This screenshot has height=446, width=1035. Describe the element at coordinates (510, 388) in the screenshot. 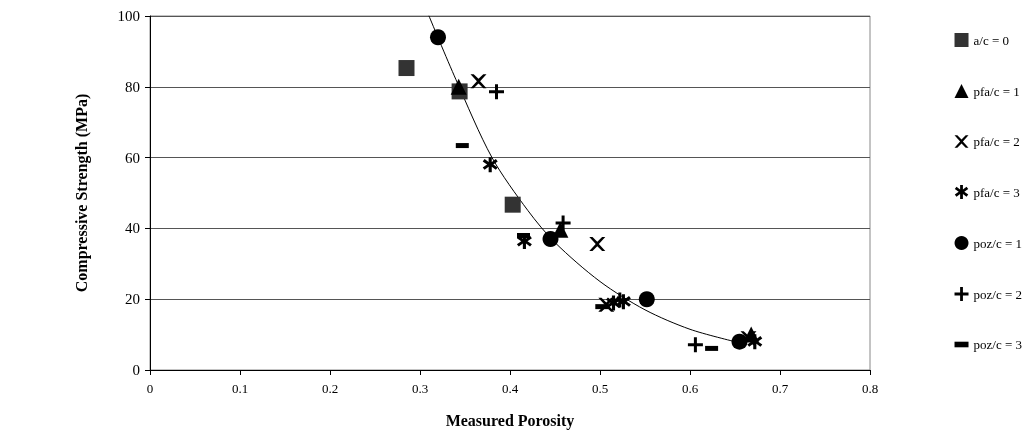

I see `x-tick-label: 0.4` at that location.